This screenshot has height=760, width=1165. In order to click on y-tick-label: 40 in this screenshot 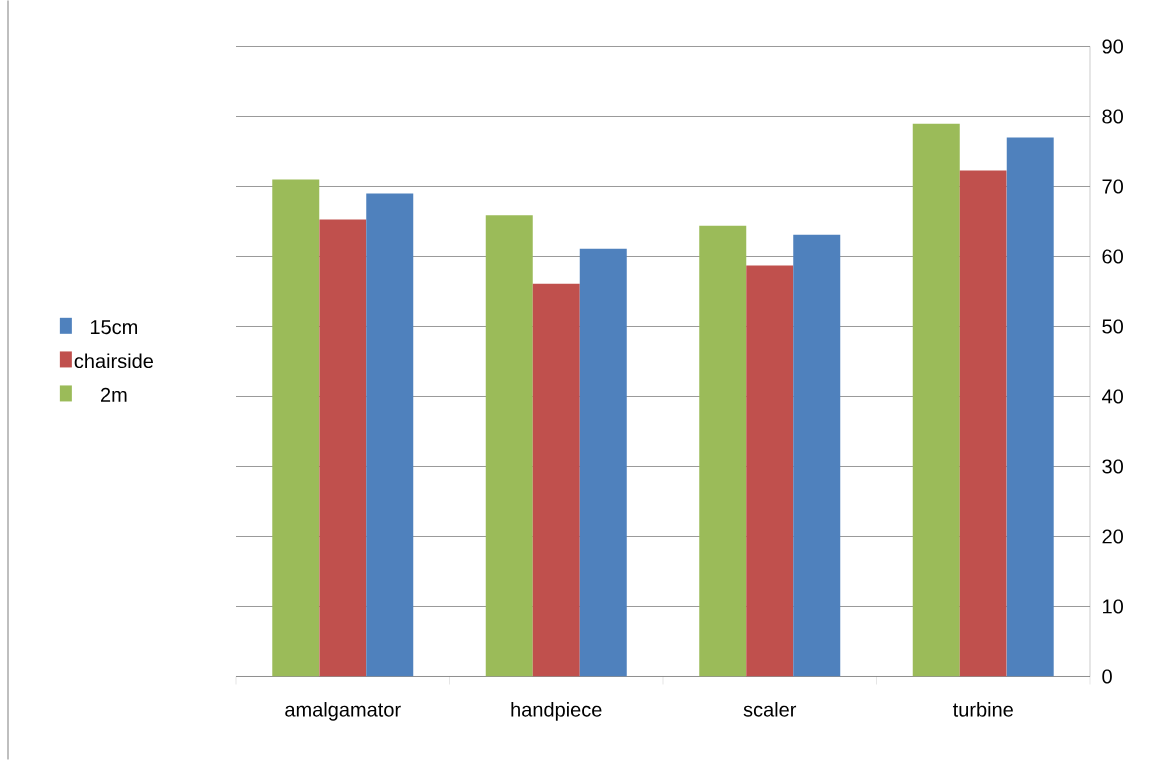, I will do `click(1112, 396)`.